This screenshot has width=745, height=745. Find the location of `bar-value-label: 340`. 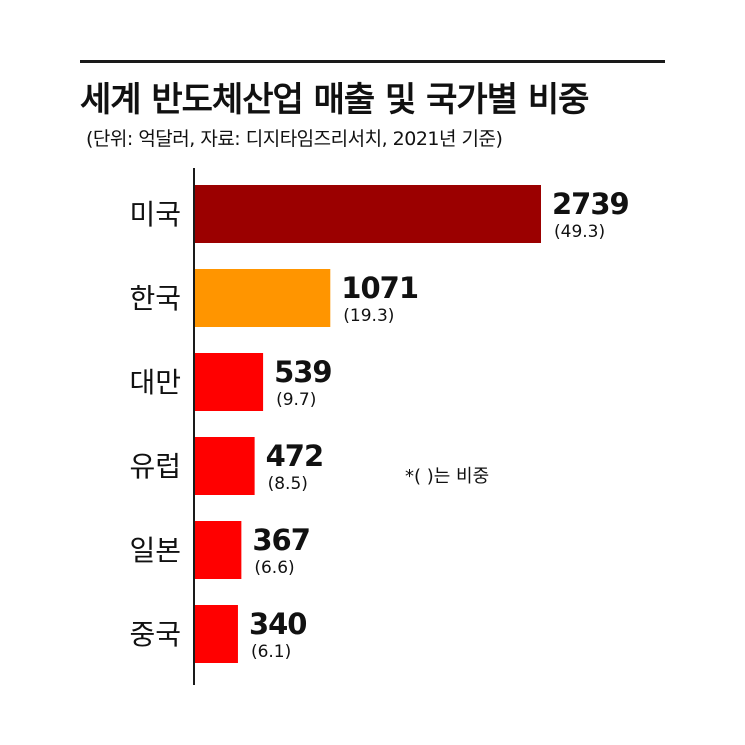

bar-value-label: 340 is located at coordinates (278, 624).